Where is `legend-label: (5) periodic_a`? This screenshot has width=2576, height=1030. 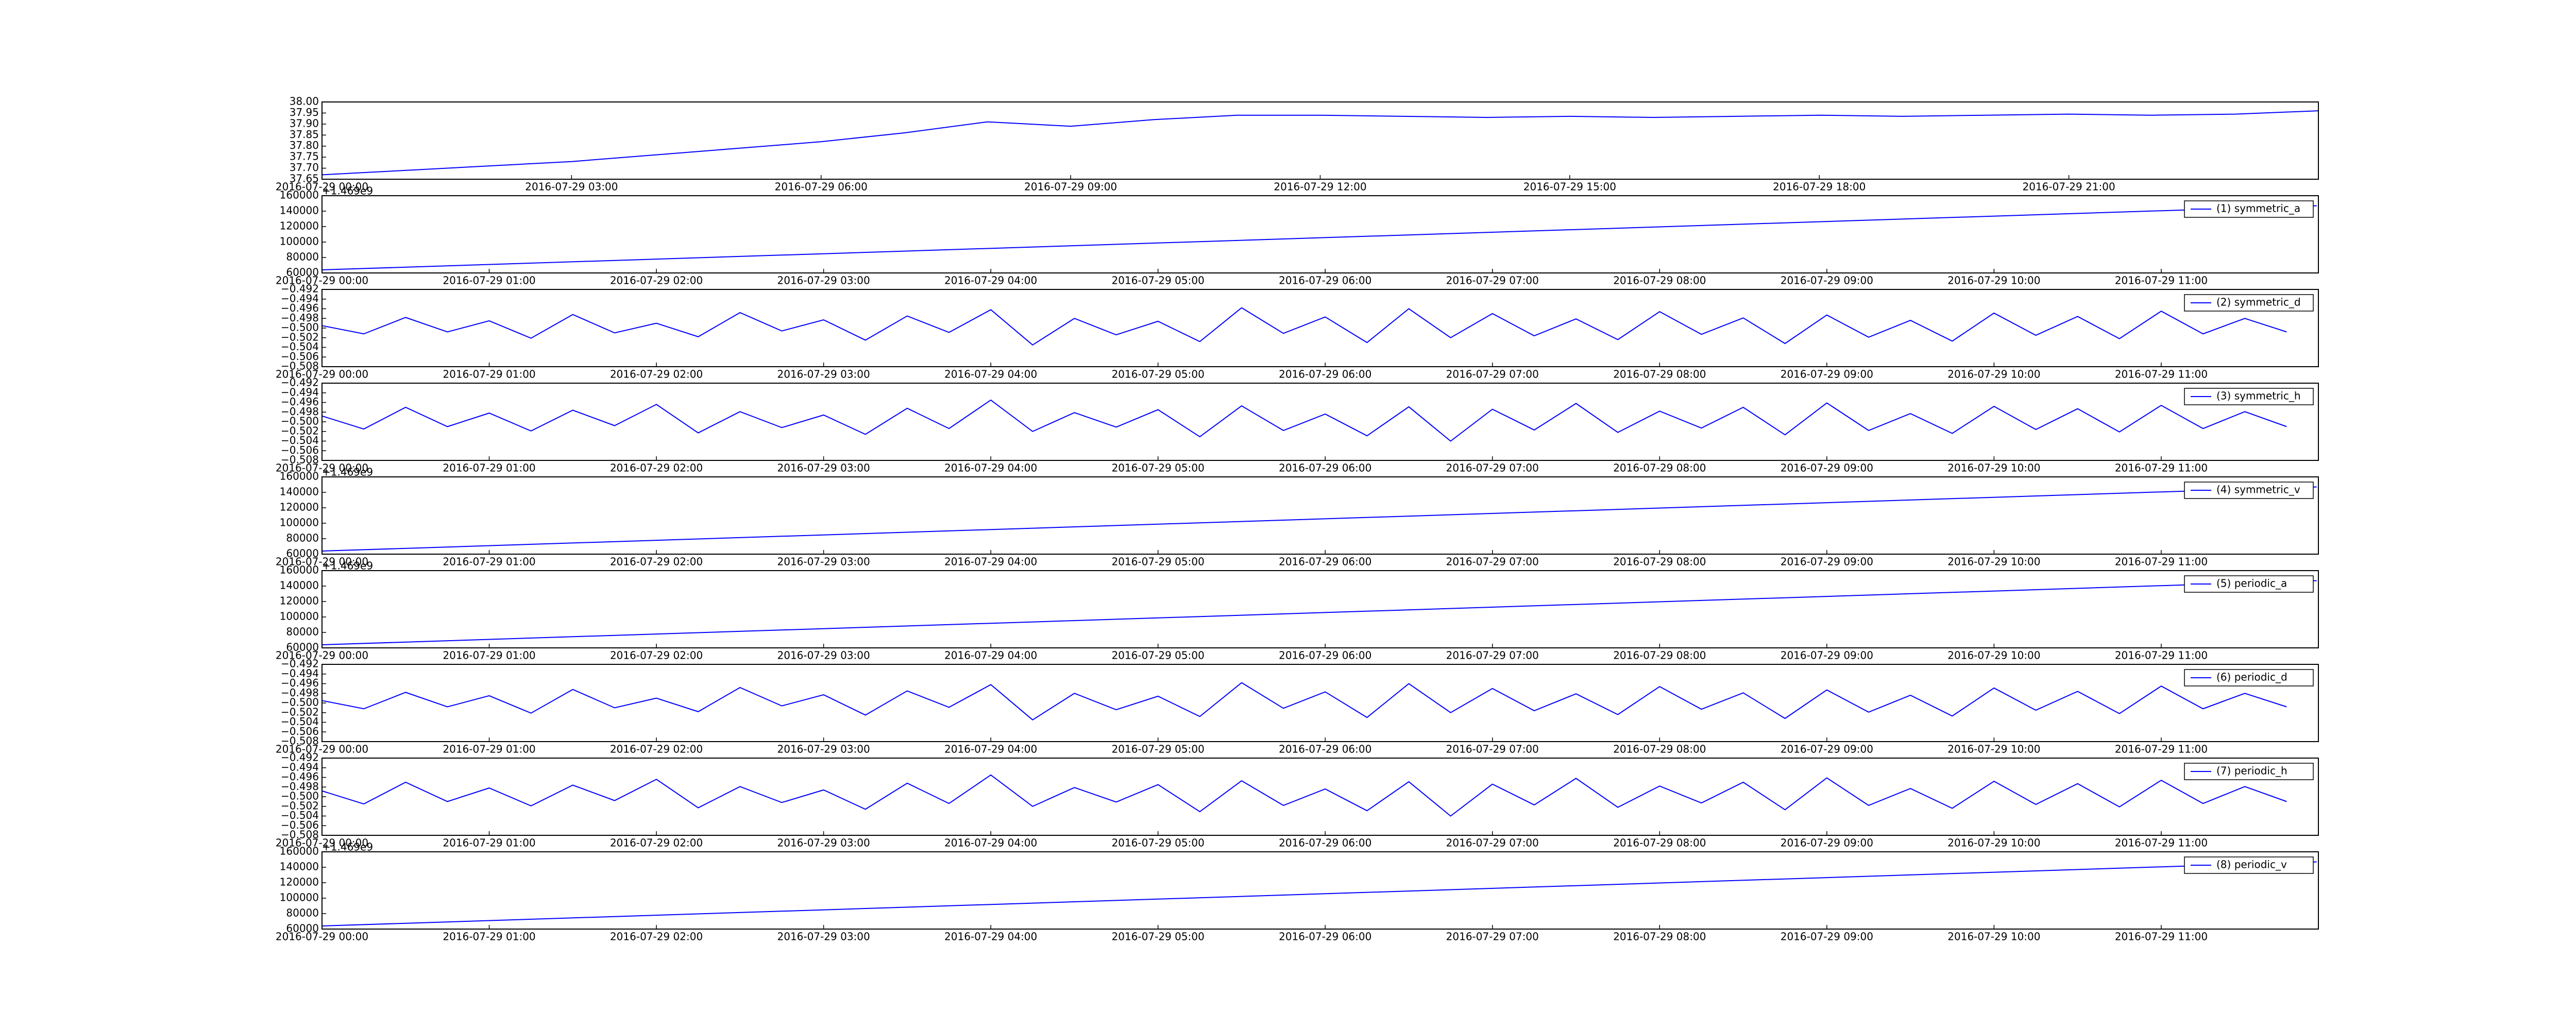 legend-label: (5) periodic_a is located at coordinates (2251, 583).